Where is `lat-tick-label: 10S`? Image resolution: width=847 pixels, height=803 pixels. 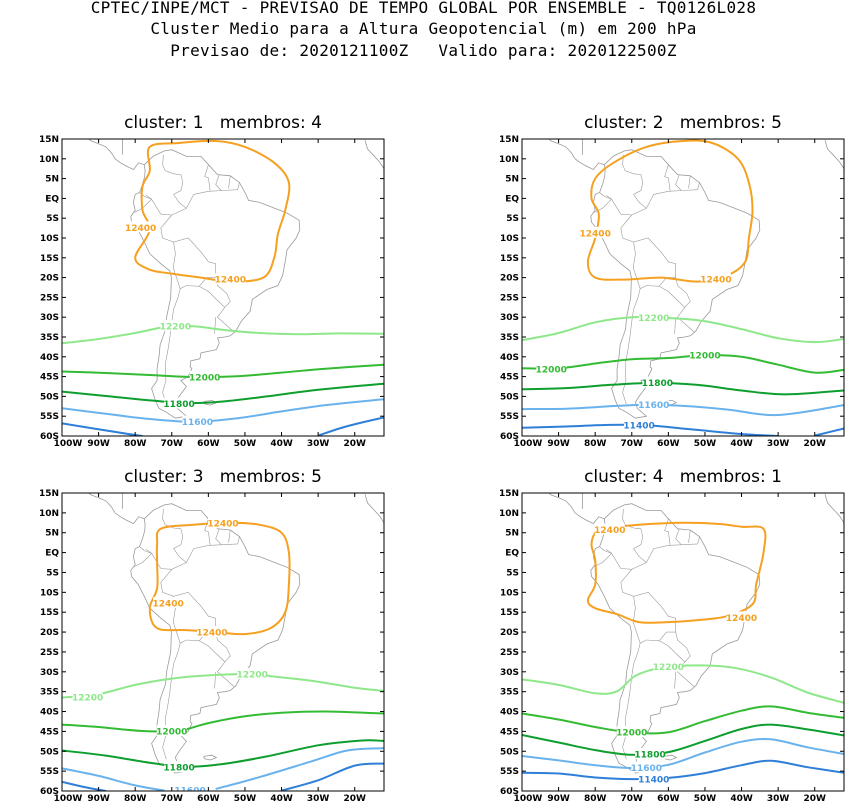
lat-tick-label: 10S is located at coordinates (509, 593).